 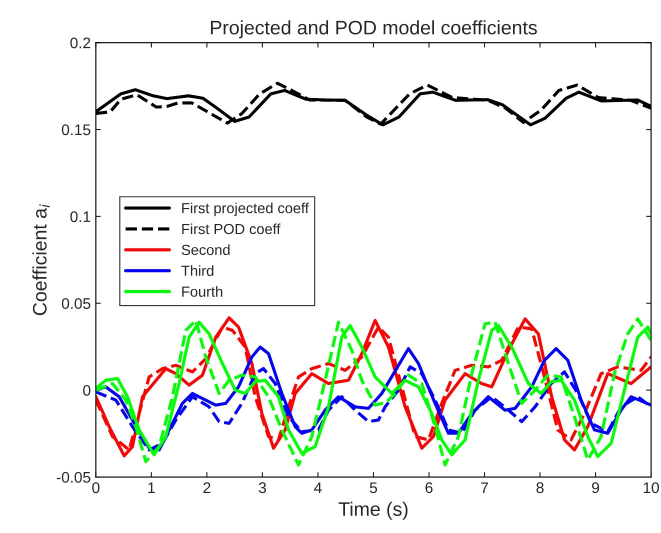 I want to click on y-tick-label: 0, so click(x=86, y=390).